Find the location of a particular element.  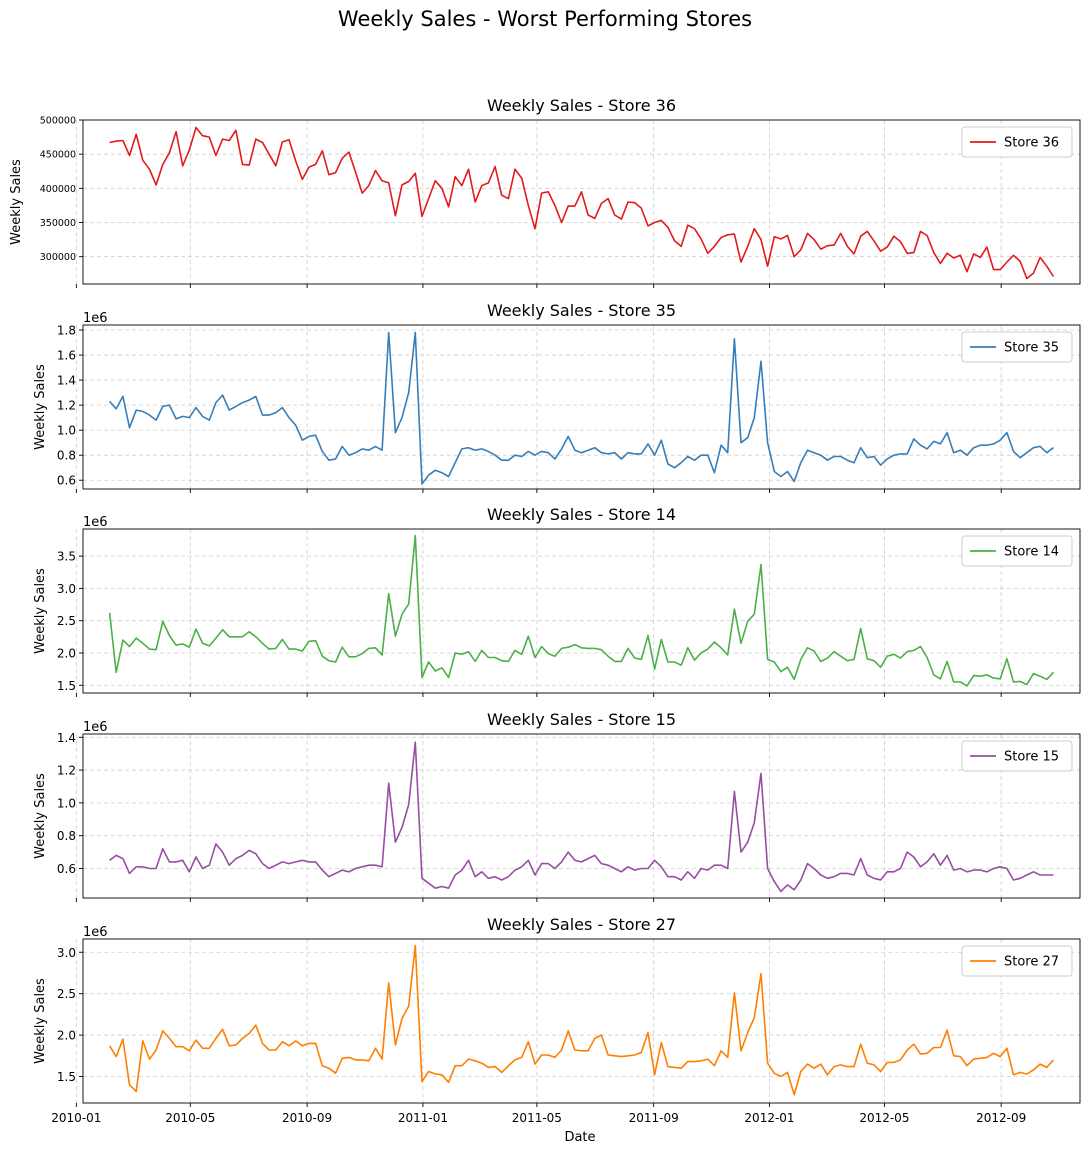

legend-entry: Store 36 is located at coordinates (1031, 143).